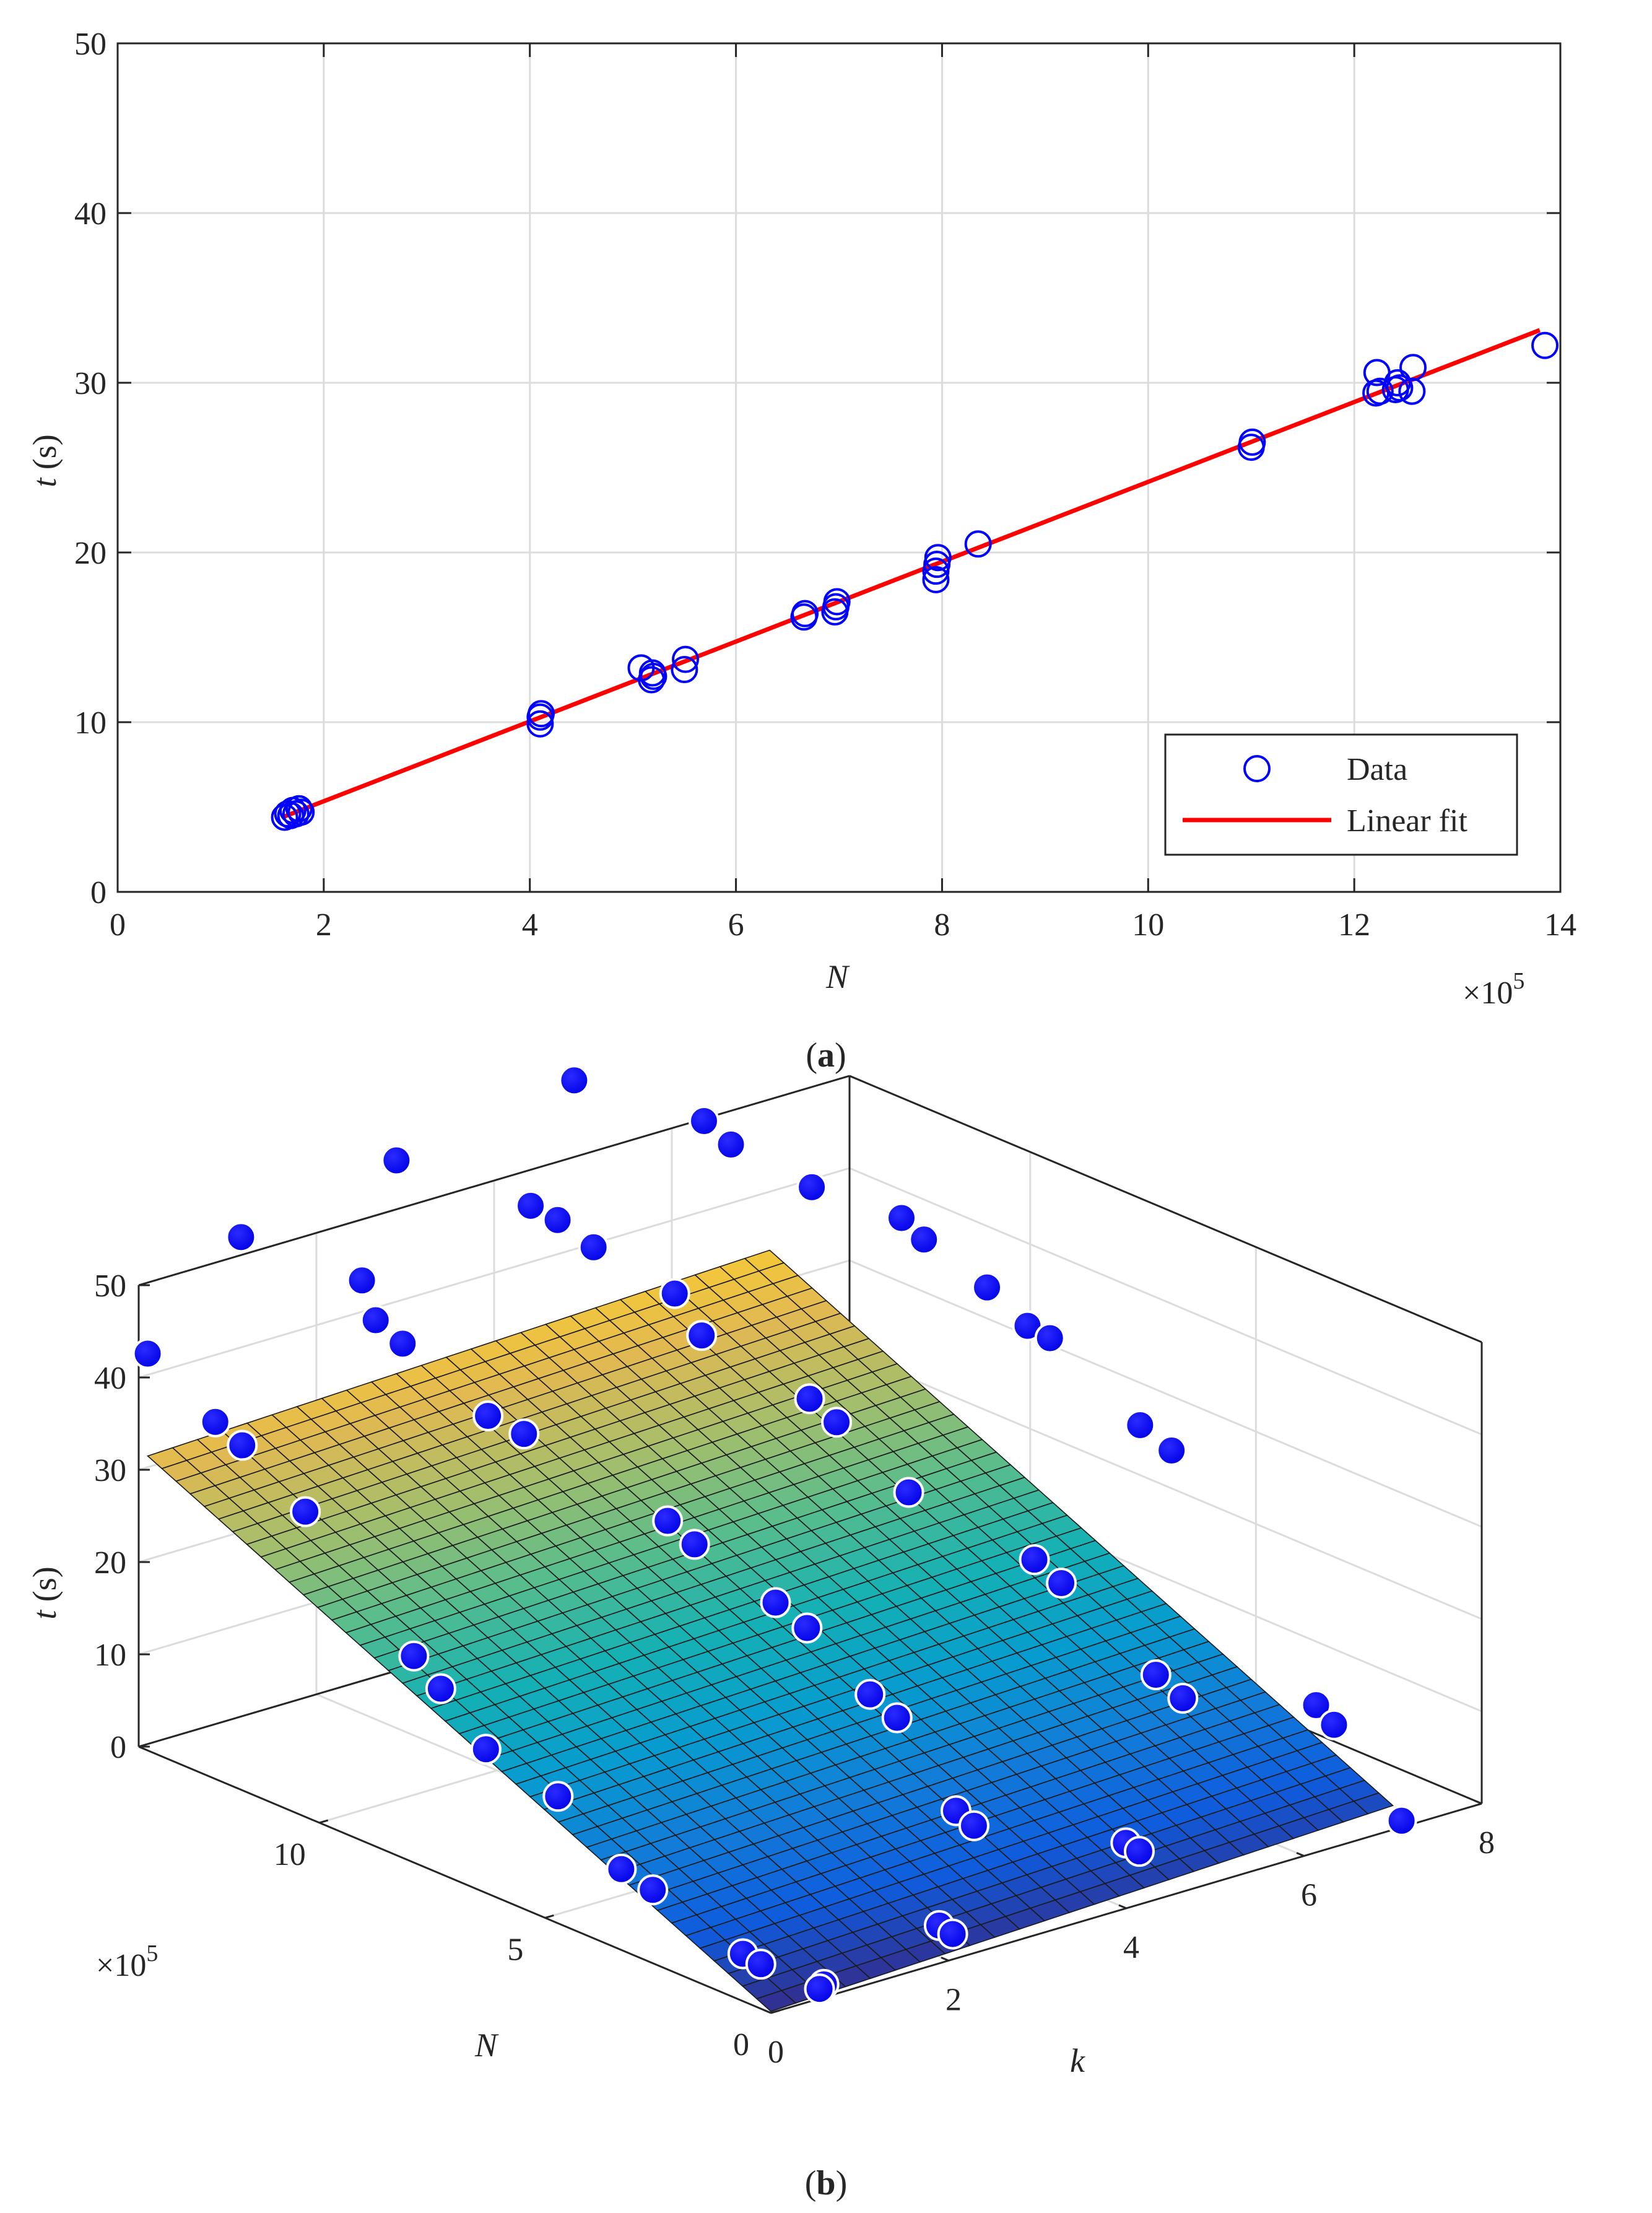 The height and width of the screenshot is (2213, 1652). I want to click on panel-a-caption: (a), so click(826, 1055).